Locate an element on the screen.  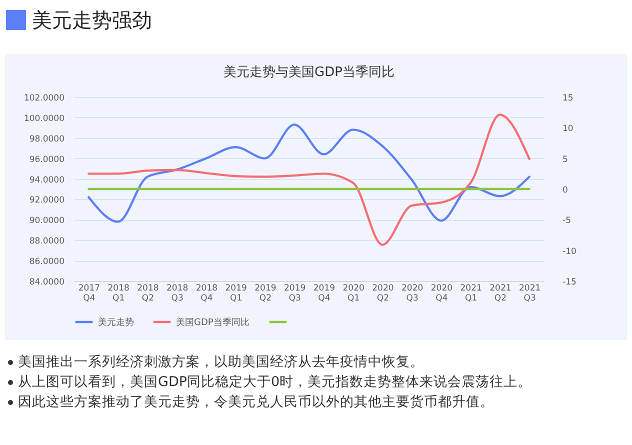
y-tick-label: 96.0000 is located at coordinates (46, 159).